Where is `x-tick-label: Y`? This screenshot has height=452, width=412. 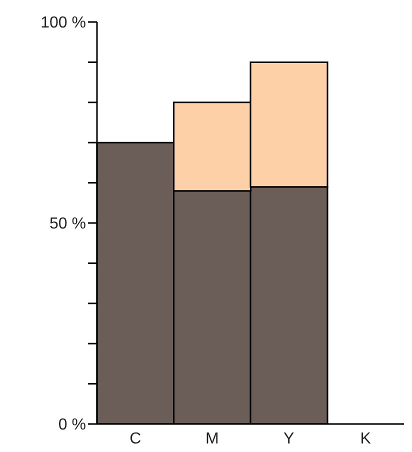 x-tick-label: Y is located at coordinates (289, 439).